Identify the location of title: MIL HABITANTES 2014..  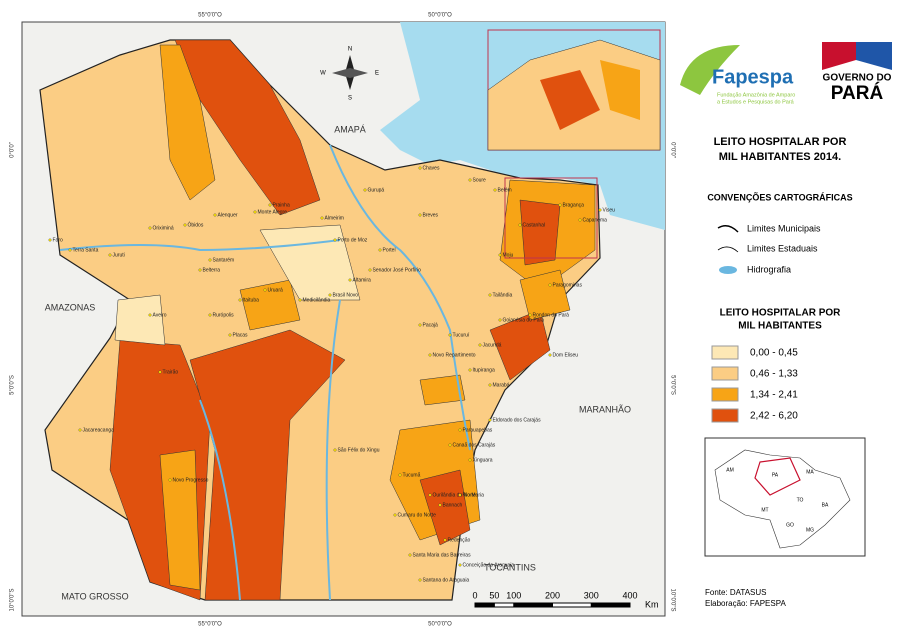
(780, 157).